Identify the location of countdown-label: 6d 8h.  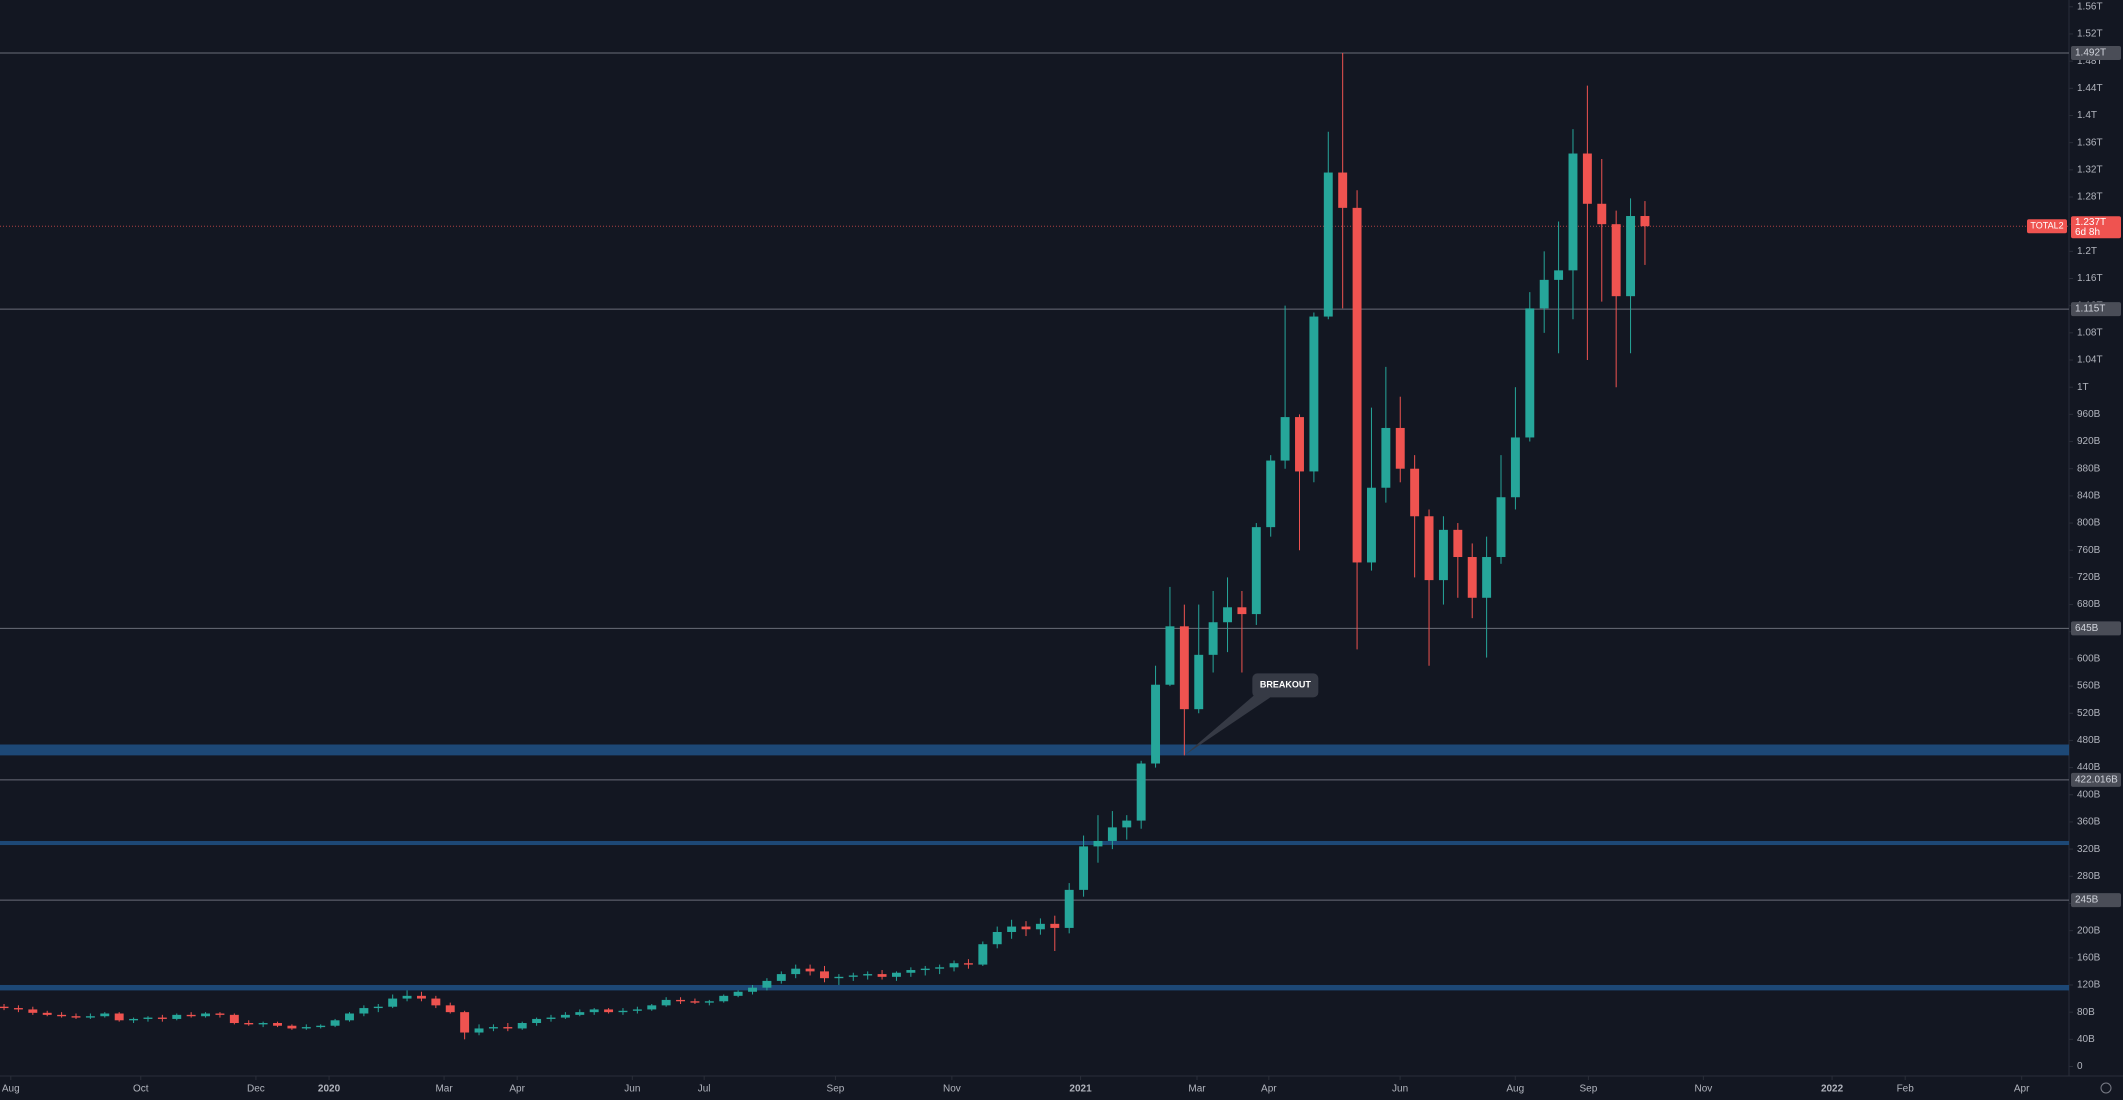
(2087, 232).